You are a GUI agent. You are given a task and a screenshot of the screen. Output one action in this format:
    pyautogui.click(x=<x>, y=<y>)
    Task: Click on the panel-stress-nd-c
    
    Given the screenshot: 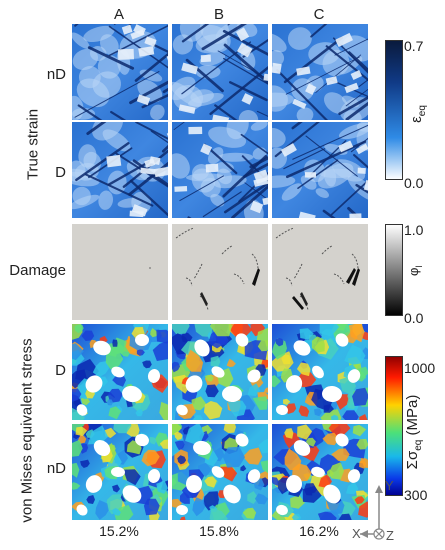 What is the action you would take?
    pyautogui.click(x=320, y=472)
    